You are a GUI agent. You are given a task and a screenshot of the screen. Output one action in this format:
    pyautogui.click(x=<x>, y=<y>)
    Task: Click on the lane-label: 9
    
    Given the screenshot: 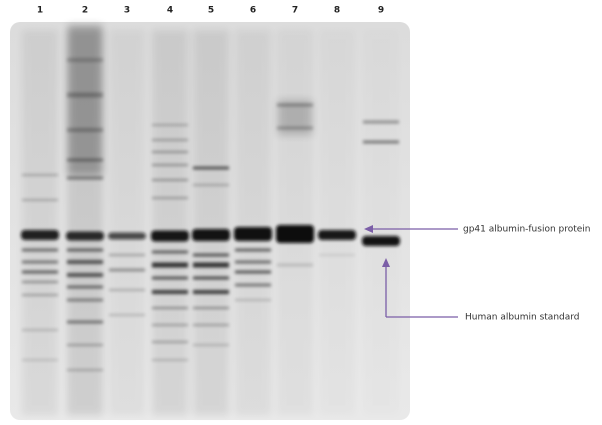 What is the action you would take?
    pyautogui.click(x=381, y=11)
    